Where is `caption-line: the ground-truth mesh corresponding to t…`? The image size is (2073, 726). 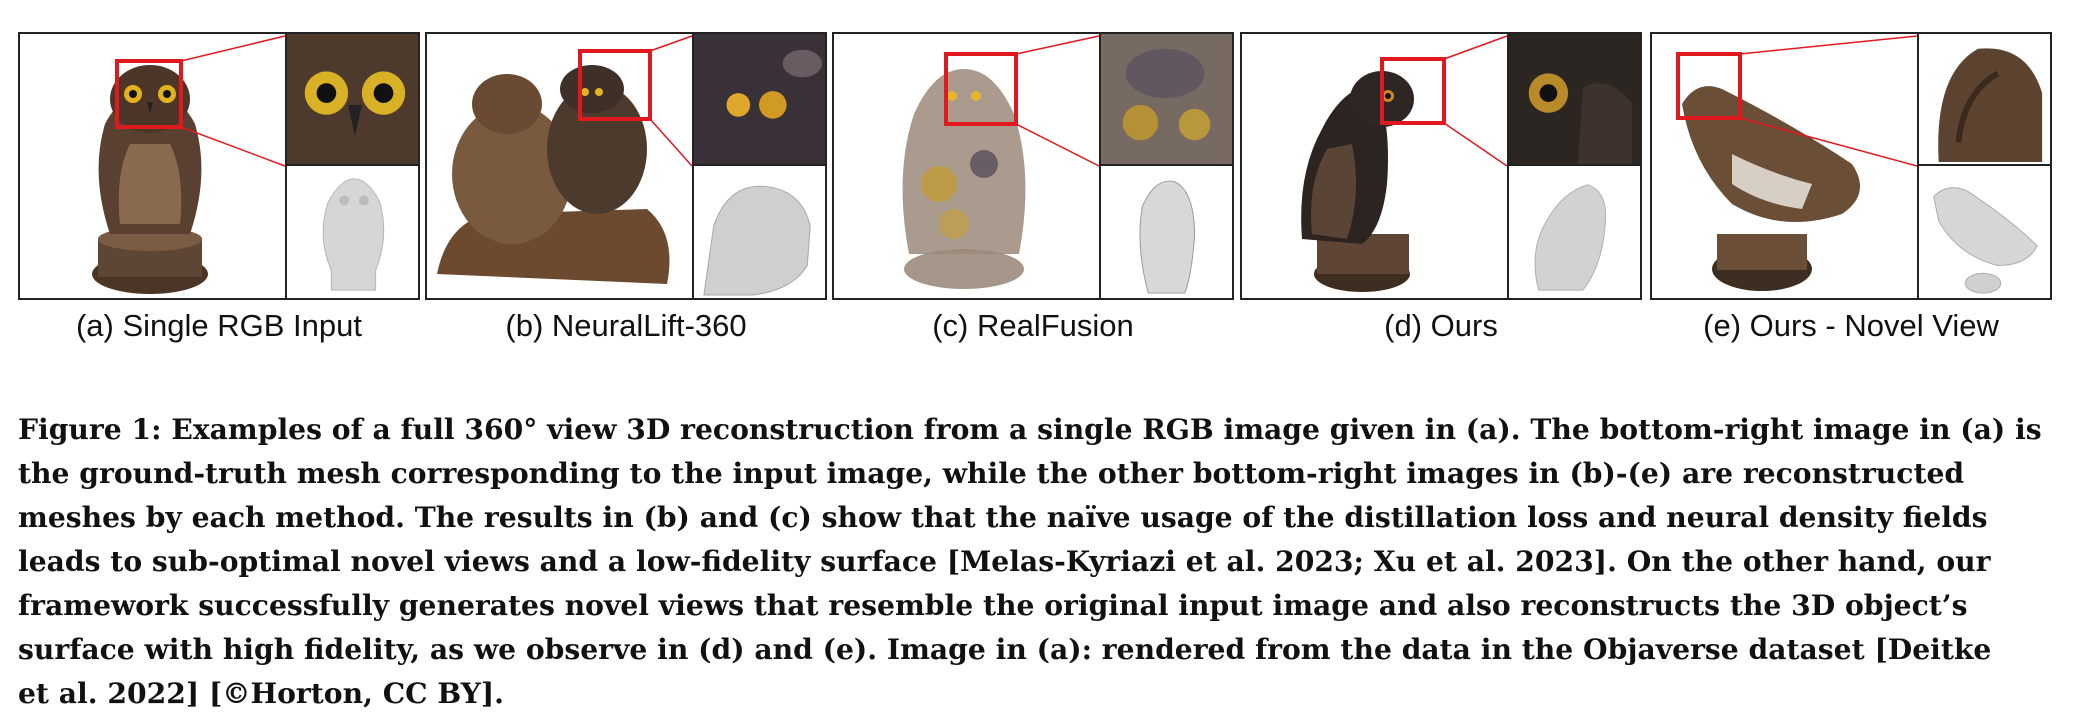
caption-line: the ground-truth mesh corresponding to t… is located at coordinates (991, 473).